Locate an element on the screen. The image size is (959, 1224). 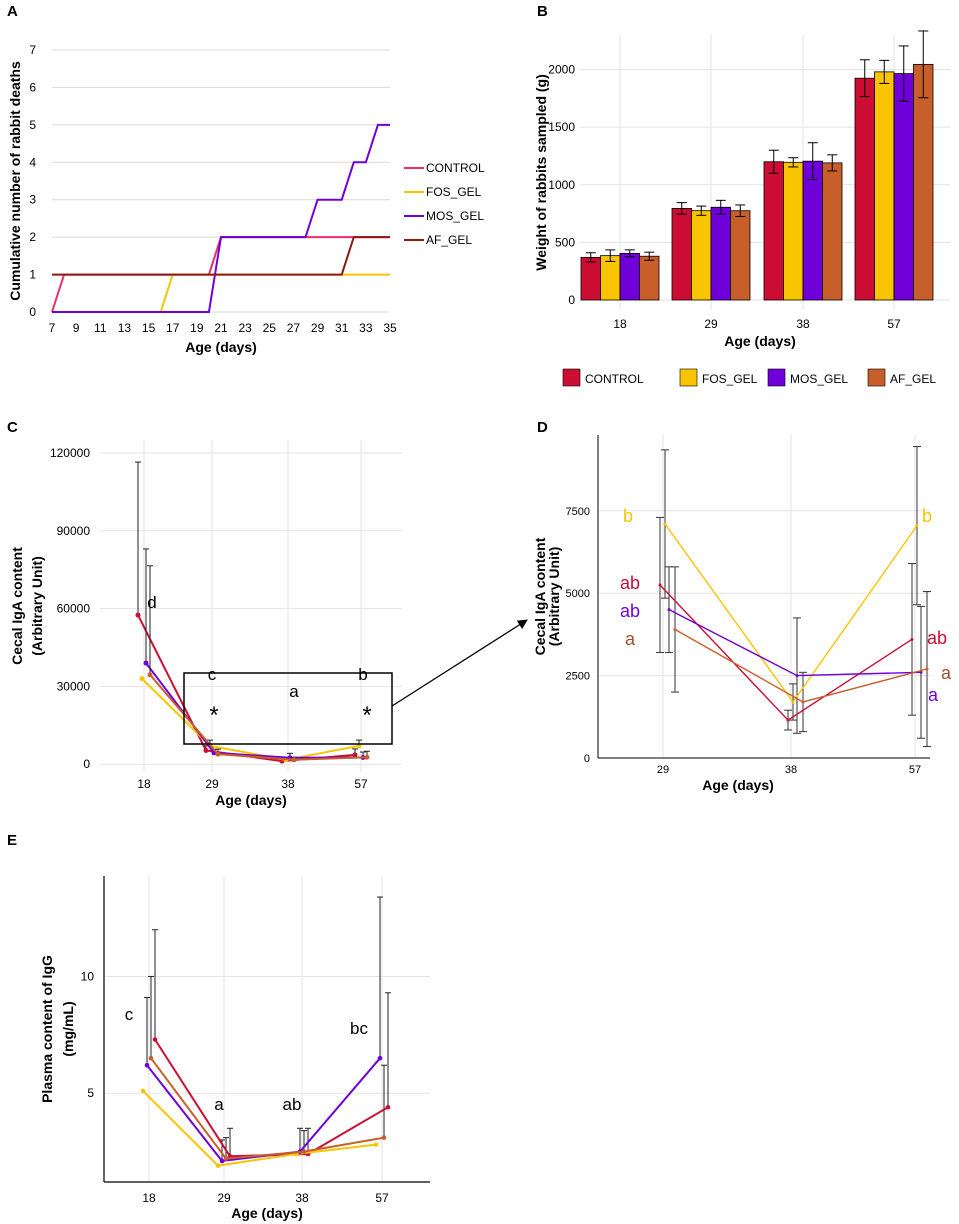
letter-d-29-0: b is located at coordinates (628, 516).